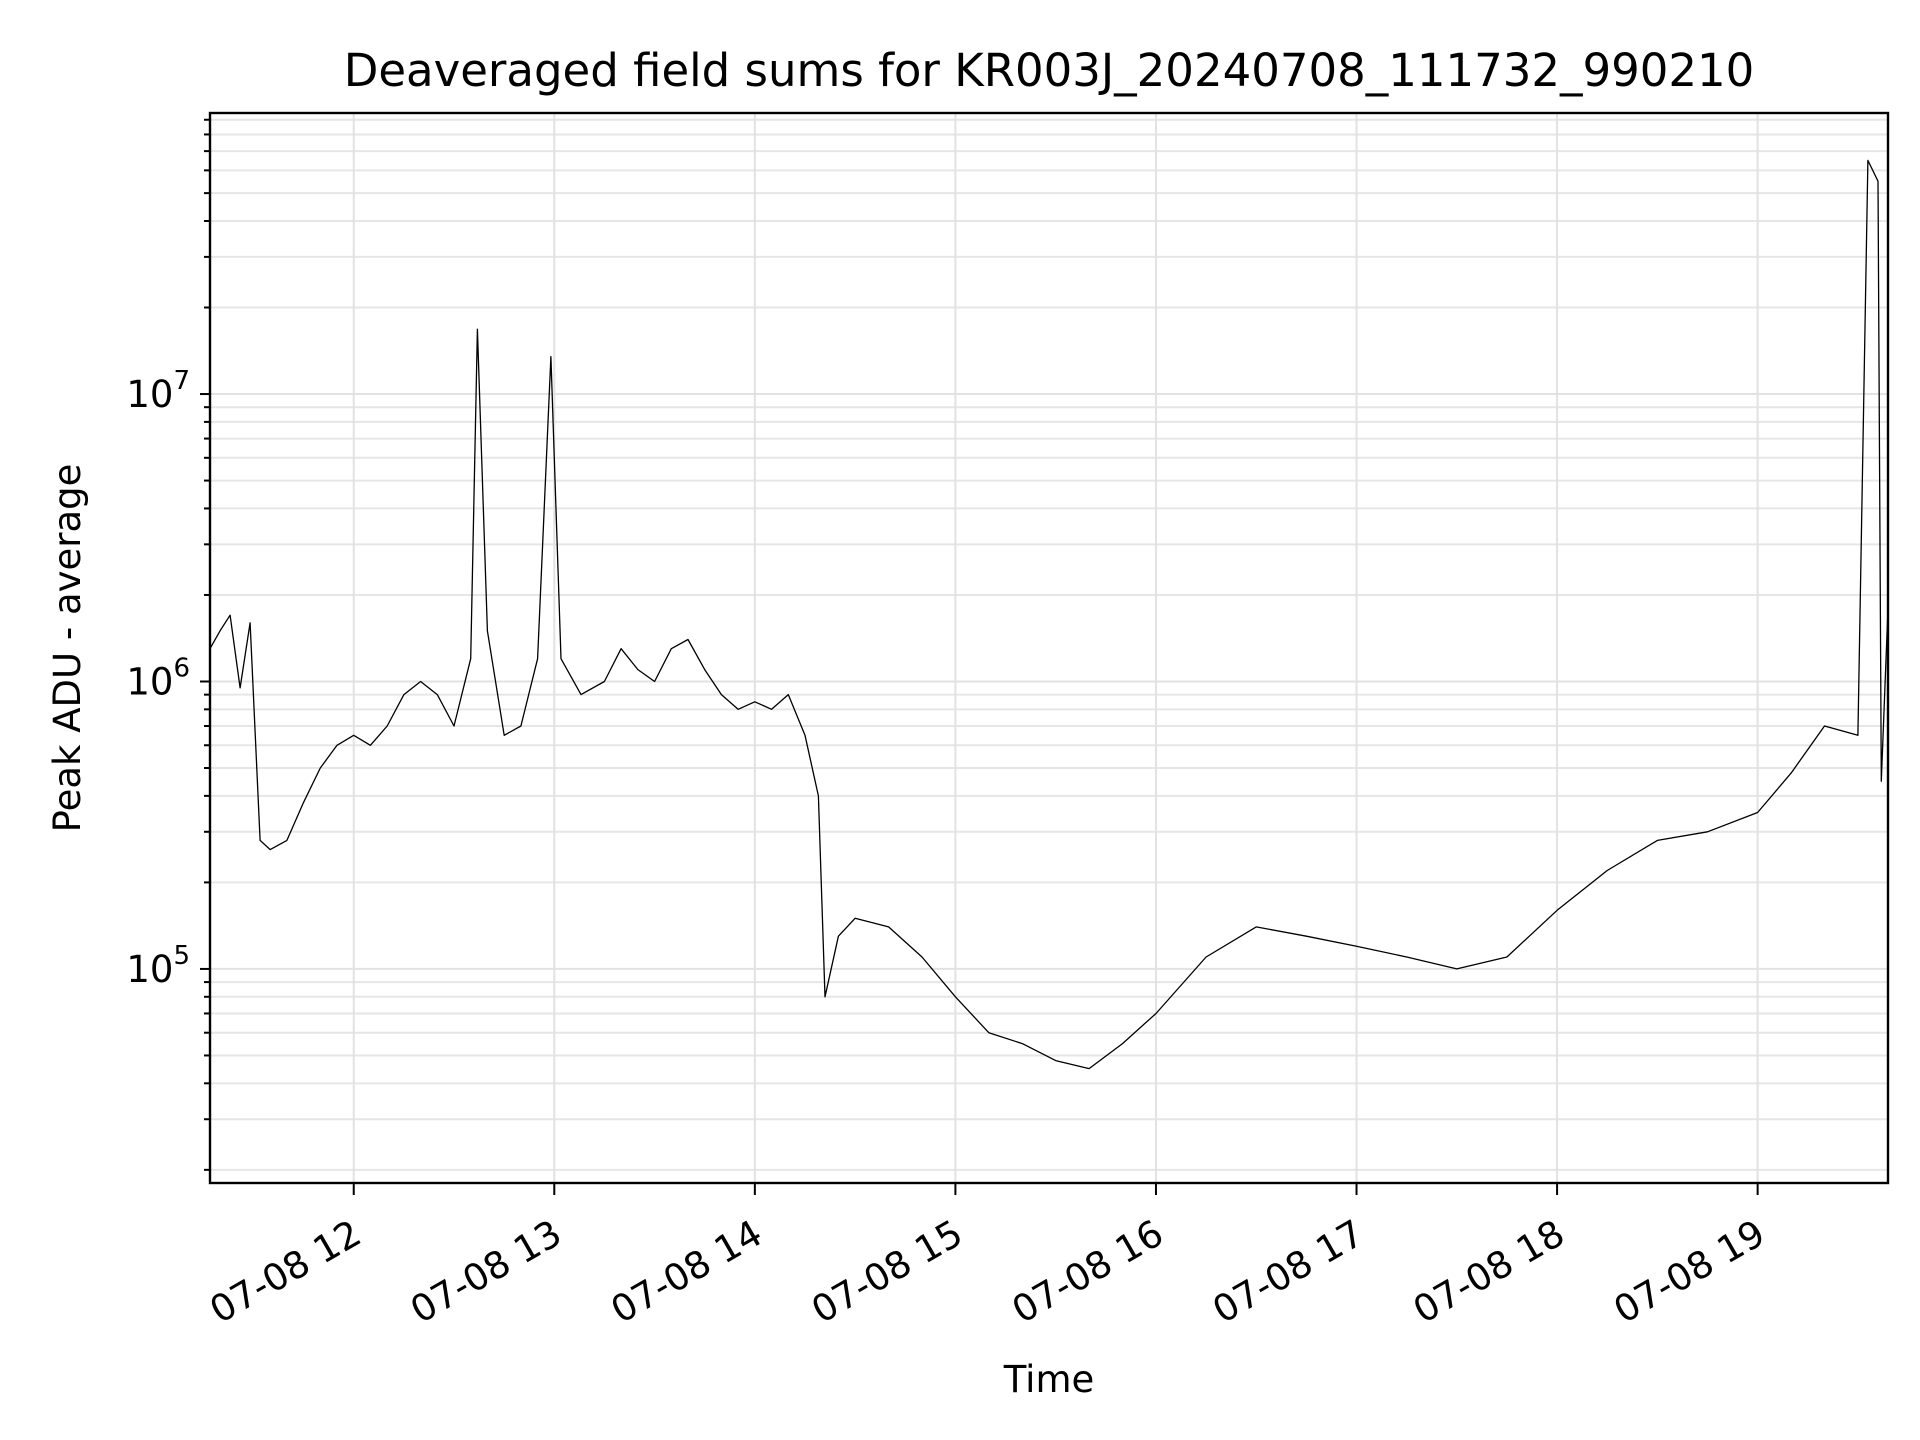 Image resolution: width=1920 pixels, height=1440 pixels. What do you see at coordinates (687, 1272) in the screenshot?
I see `x-tick-label: 07-08 14` at bounding box center [687, 1272].